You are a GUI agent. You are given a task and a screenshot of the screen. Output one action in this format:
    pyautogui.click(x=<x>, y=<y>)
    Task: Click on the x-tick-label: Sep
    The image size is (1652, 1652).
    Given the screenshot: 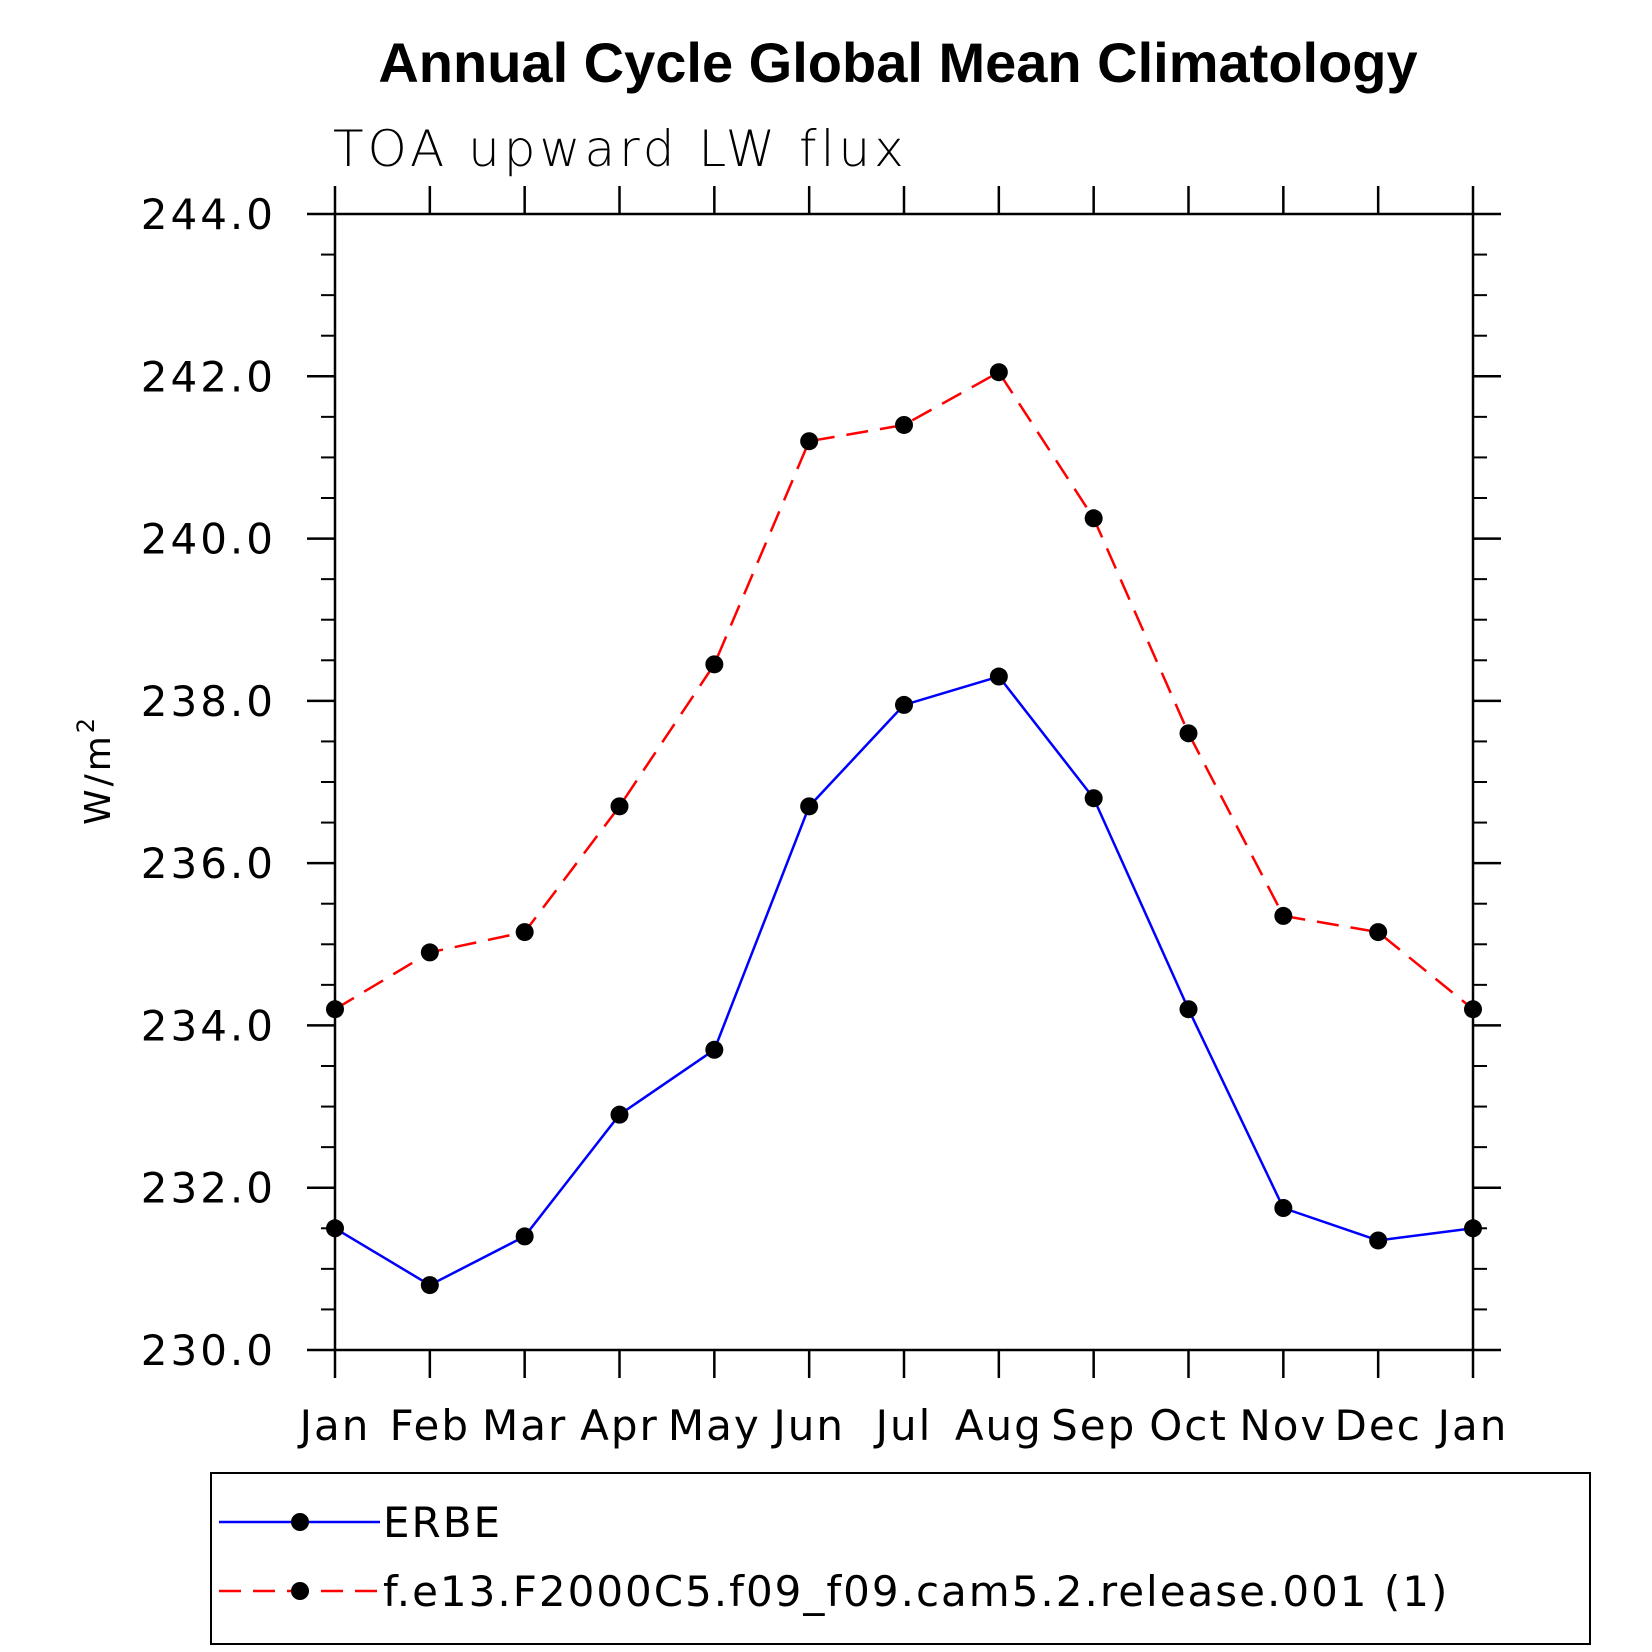 What is the action you would take?
    pyautogui.click(x=1093, y=1425)
    